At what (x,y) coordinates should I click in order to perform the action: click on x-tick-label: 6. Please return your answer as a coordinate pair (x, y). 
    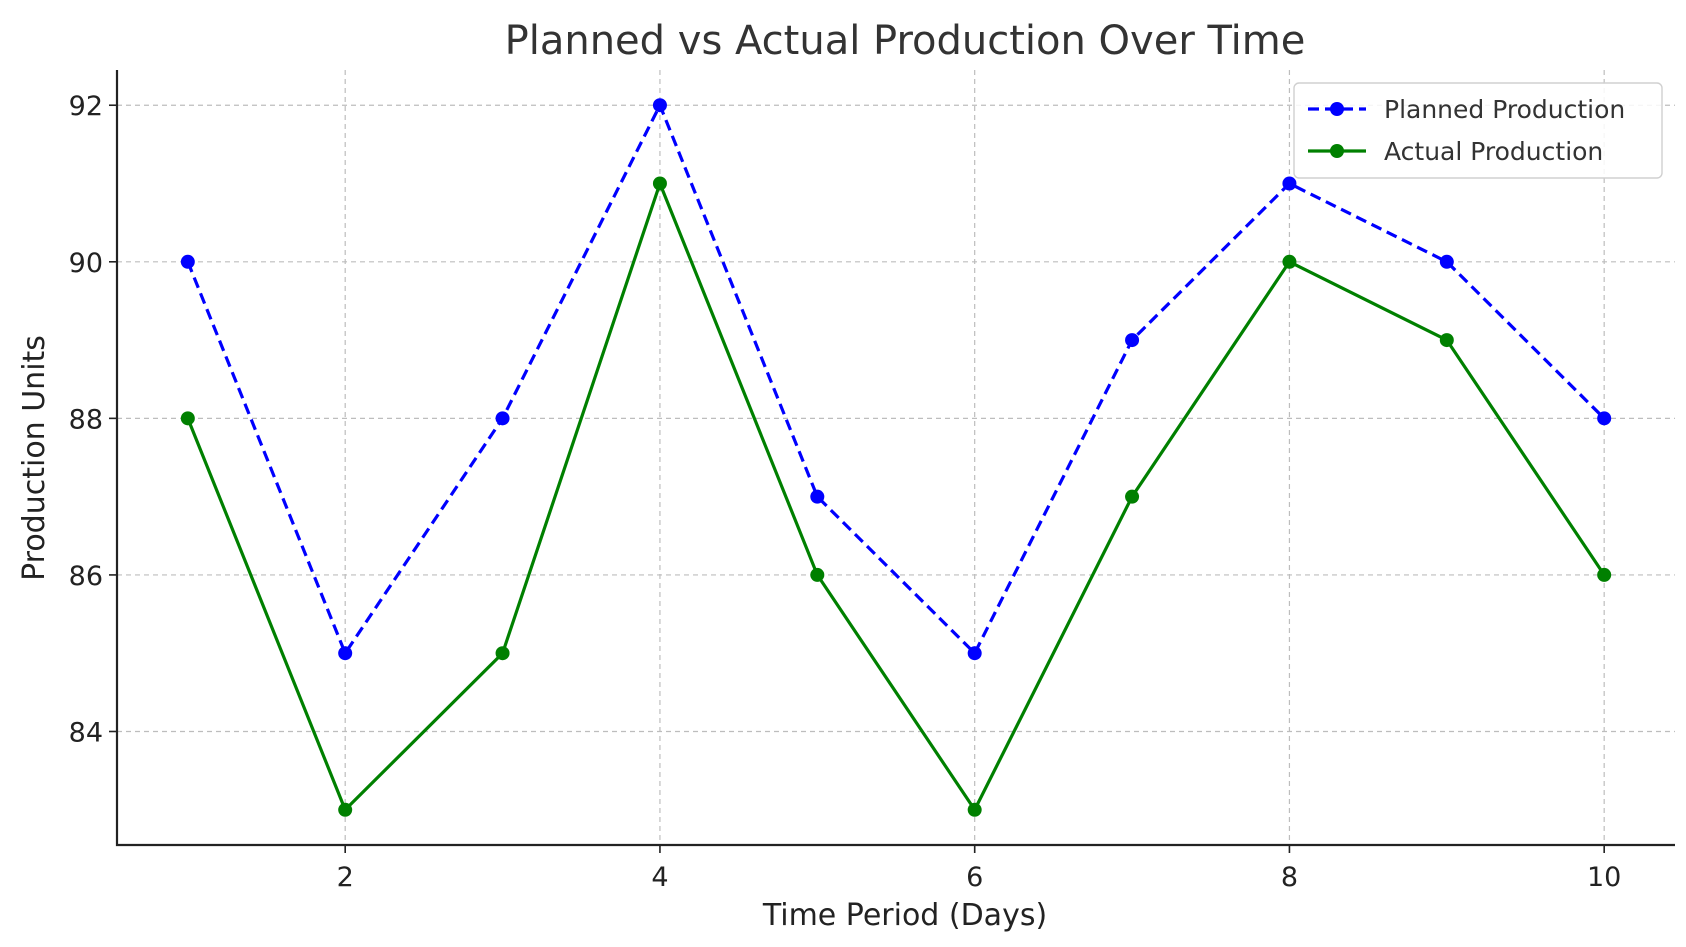
    Looking at the image, I should click on (974, 877).